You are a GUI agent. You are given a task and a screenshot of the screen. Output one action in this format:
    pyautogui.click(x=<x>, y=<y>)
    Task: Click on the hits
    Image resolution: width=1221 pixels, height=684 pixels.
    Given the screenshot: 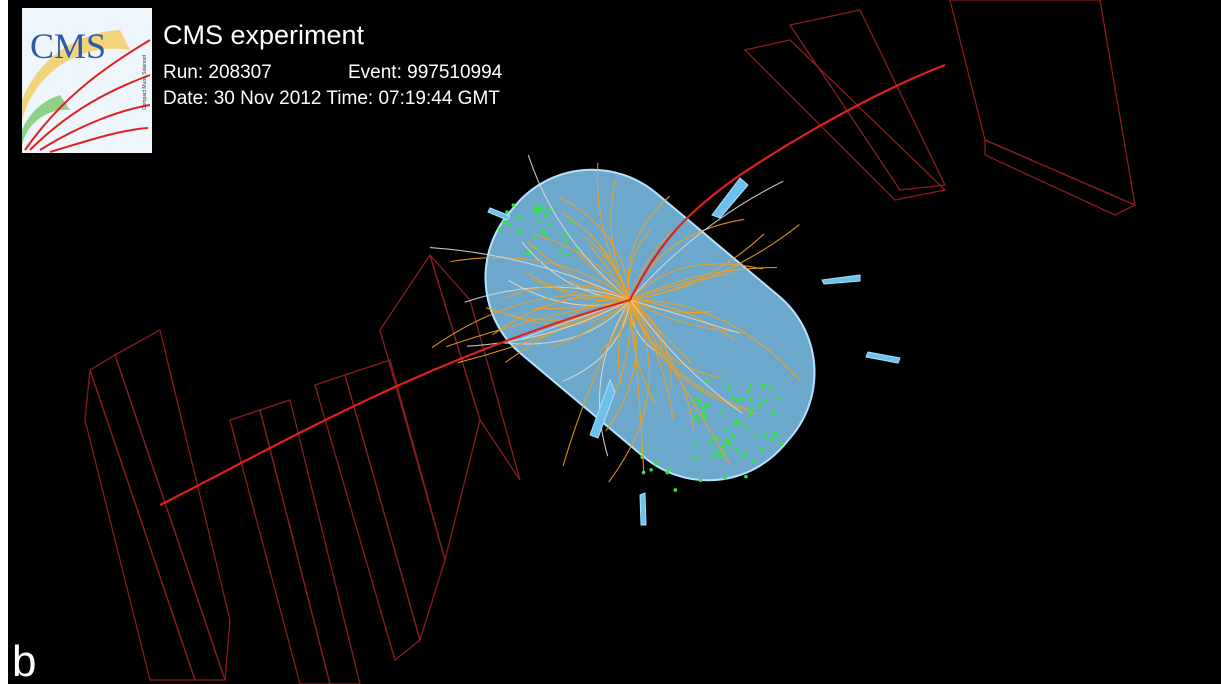 What is the action you would take?
    pyautogui.click(x=641, y=347)
    